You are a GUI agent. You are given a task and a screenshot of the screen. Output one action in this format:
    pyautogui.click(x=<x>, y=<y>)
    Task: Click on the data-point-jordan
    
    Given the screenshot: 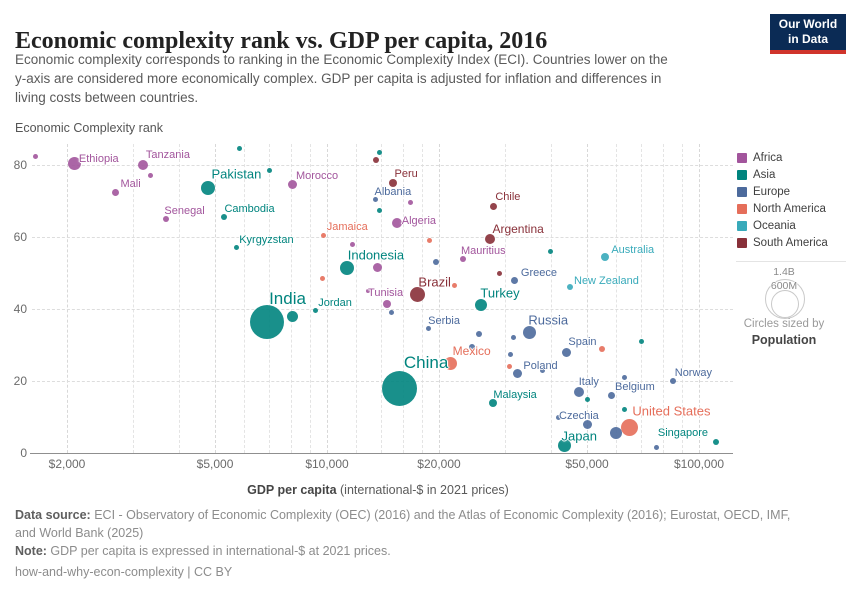 What is the action you would take?
    pyautogui.click(x=315, y=311)
    